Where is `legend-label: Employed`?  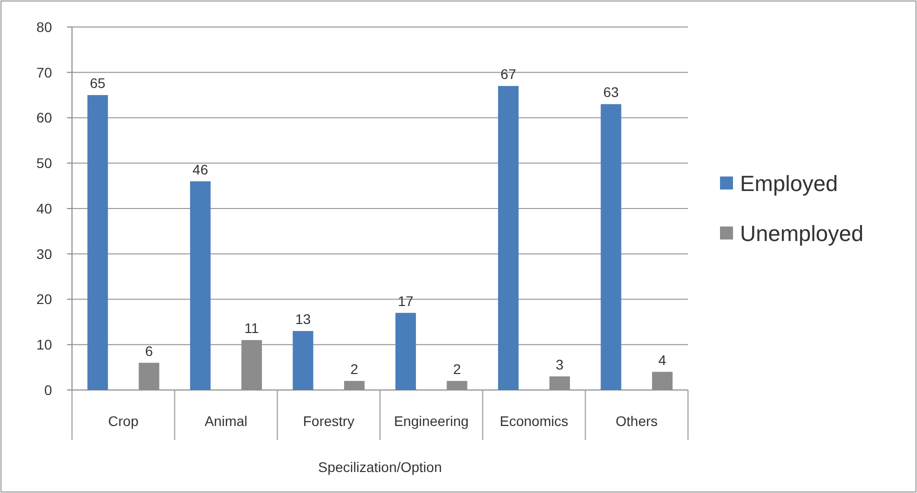 legend-label: Employed is located at coordinates (789, 183).